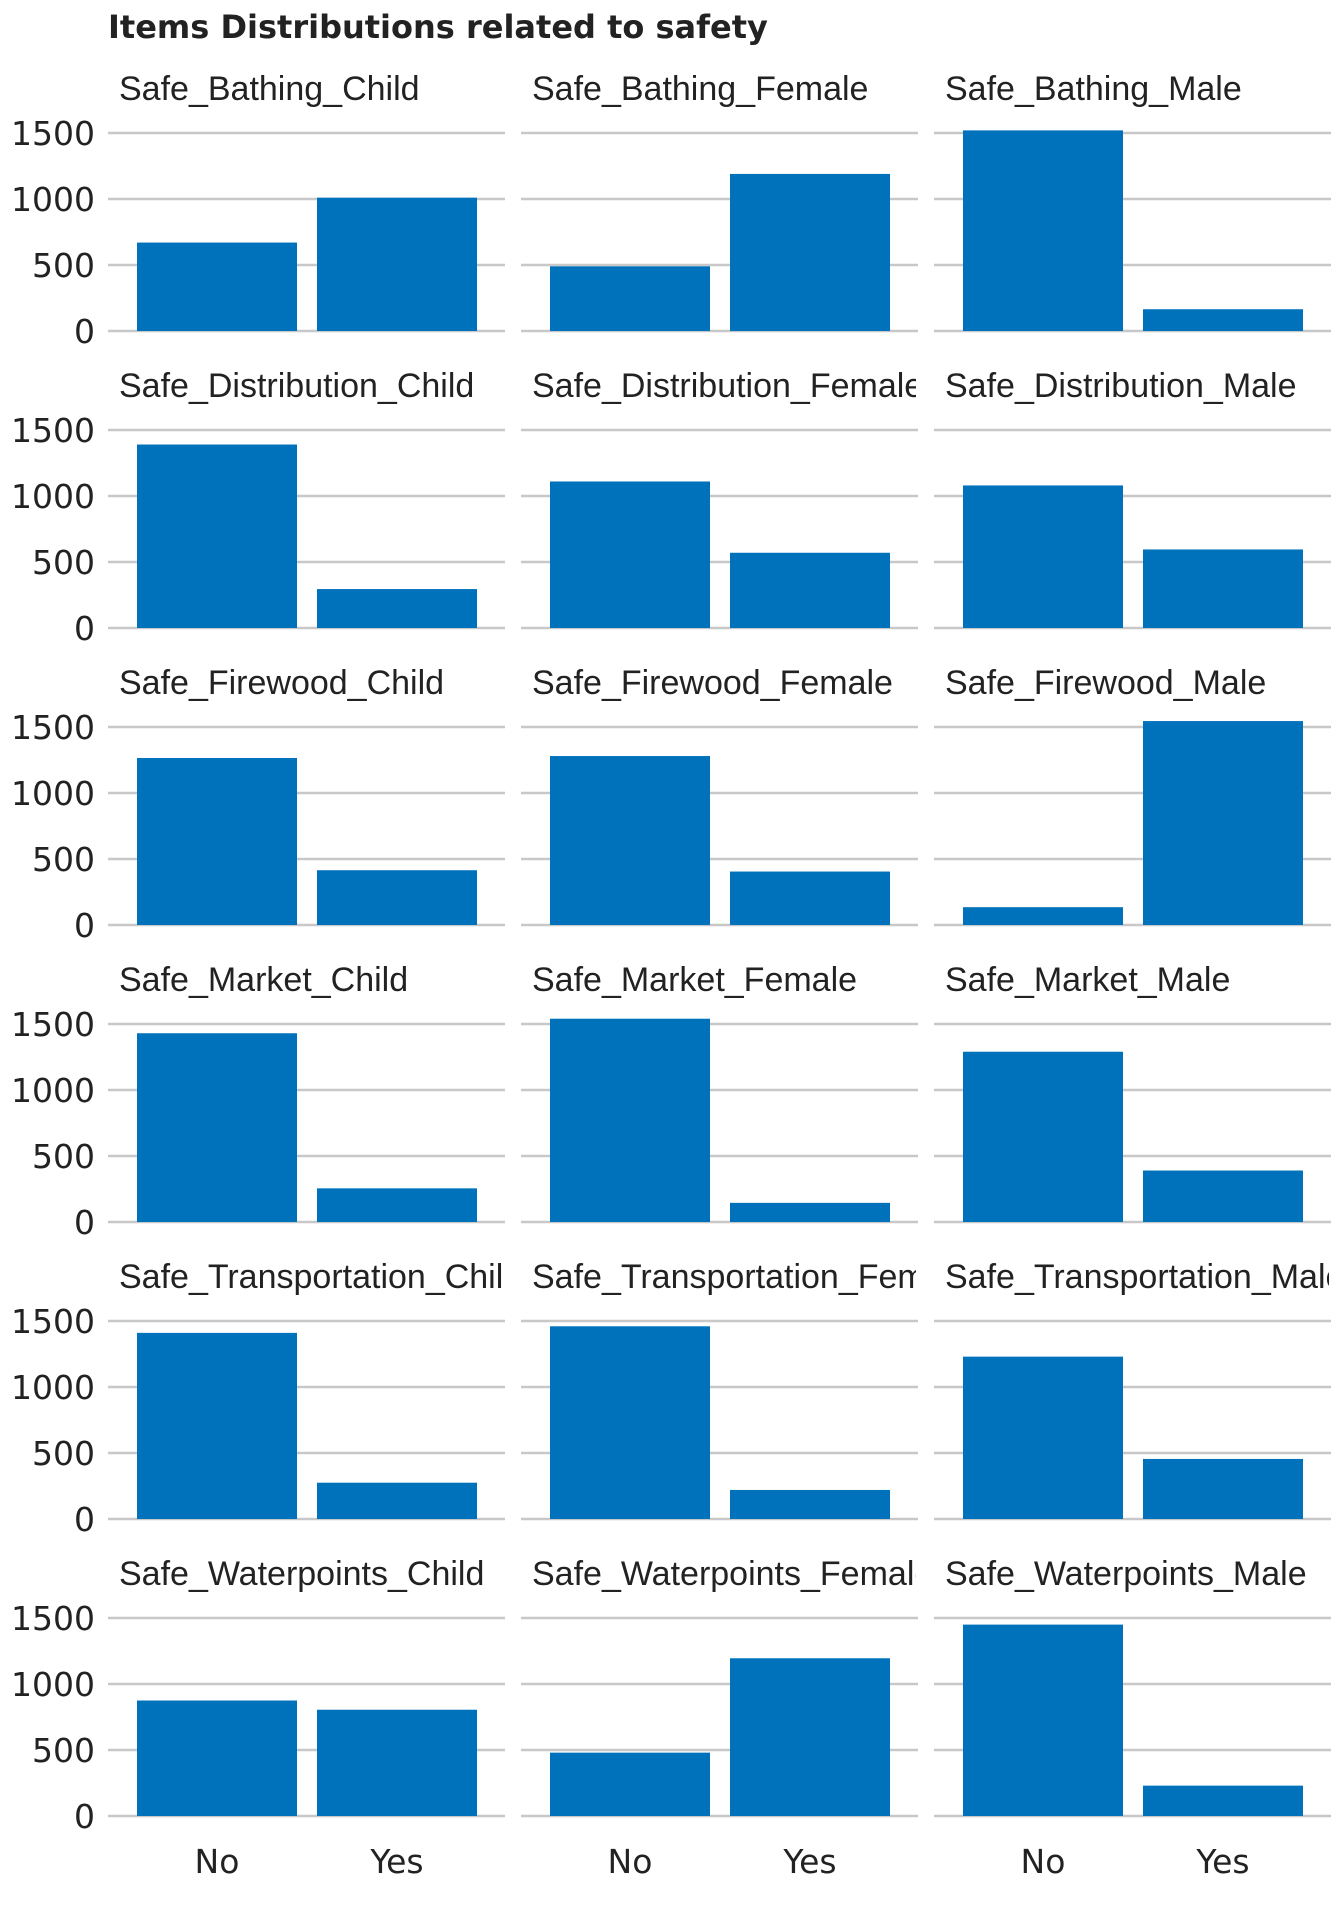 This screenshot has height=1920, width=1344. What do you see at coordinates (438, 27) in the screenshot?
I see `chart-title: Items Distributions related to safety` at bounding box center [438, 27].